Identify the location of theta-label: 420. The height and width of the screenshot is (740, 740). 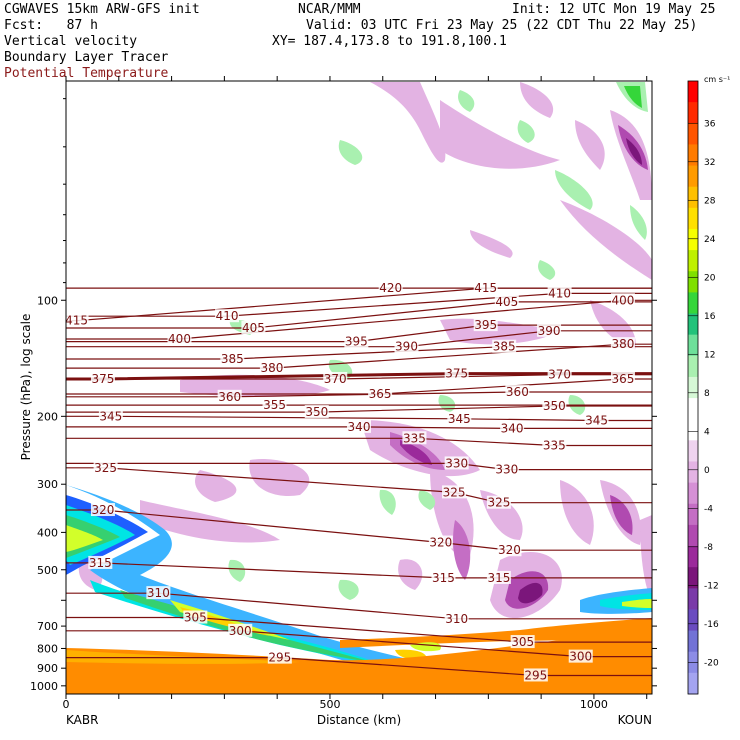
(390, 288).